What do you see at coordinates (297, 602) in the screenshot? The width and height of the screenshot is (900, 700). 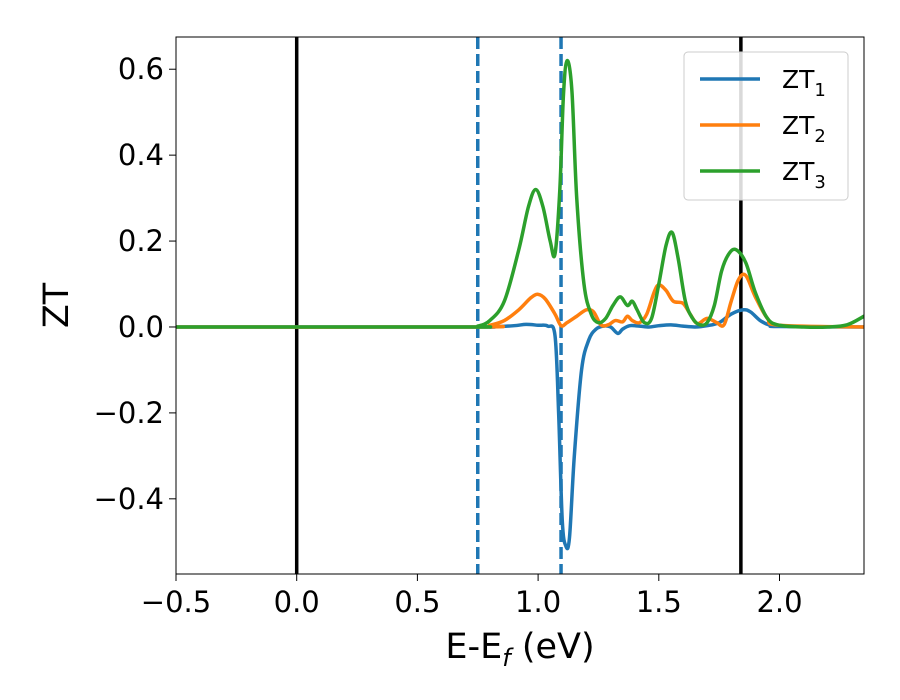 I see `x-tick-label: 0.0` at bounding box center [297, 602].